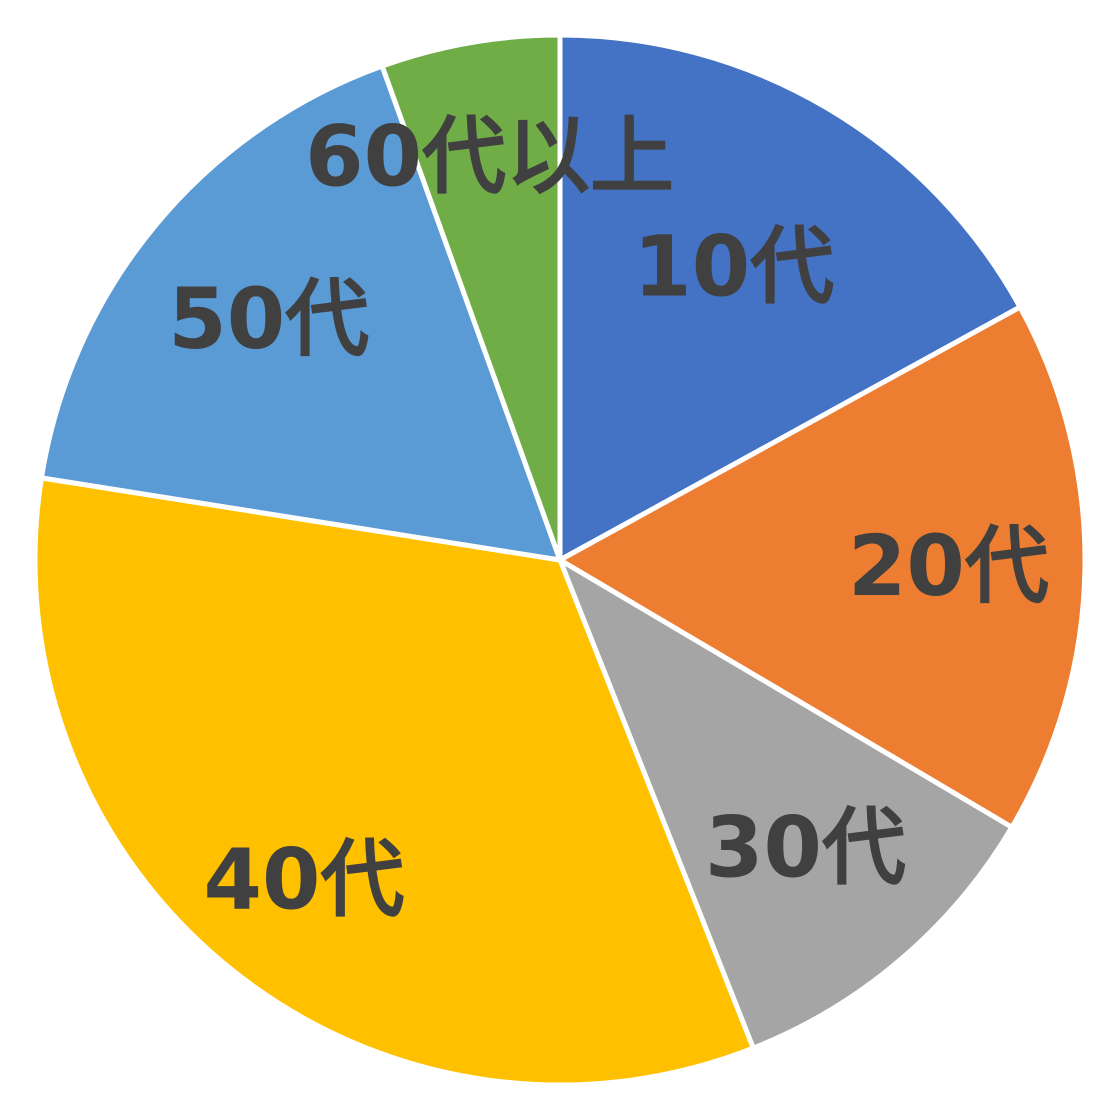 The height and width of the screenshot is (1099, 1097). What do you see at coordinates (489, 157) in the screenshot?
I see `slice-label-6: 60代以上` at bounding box center [489, 157].